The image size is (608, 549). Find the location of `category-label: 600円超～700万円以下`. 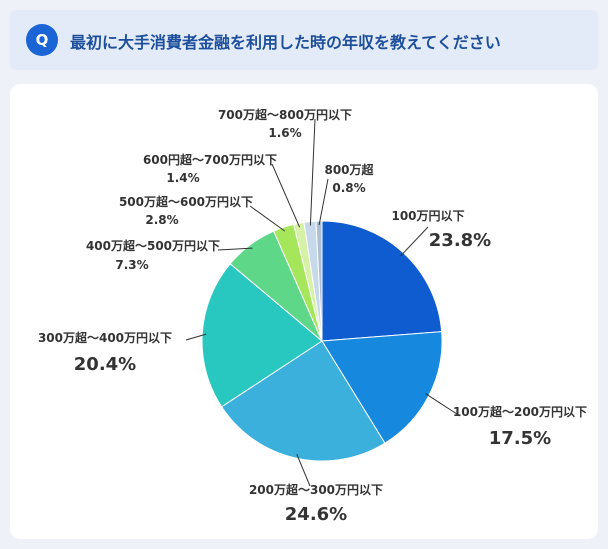

category-label: 600円超～700万円以下 is located at coordinates (210, 159).